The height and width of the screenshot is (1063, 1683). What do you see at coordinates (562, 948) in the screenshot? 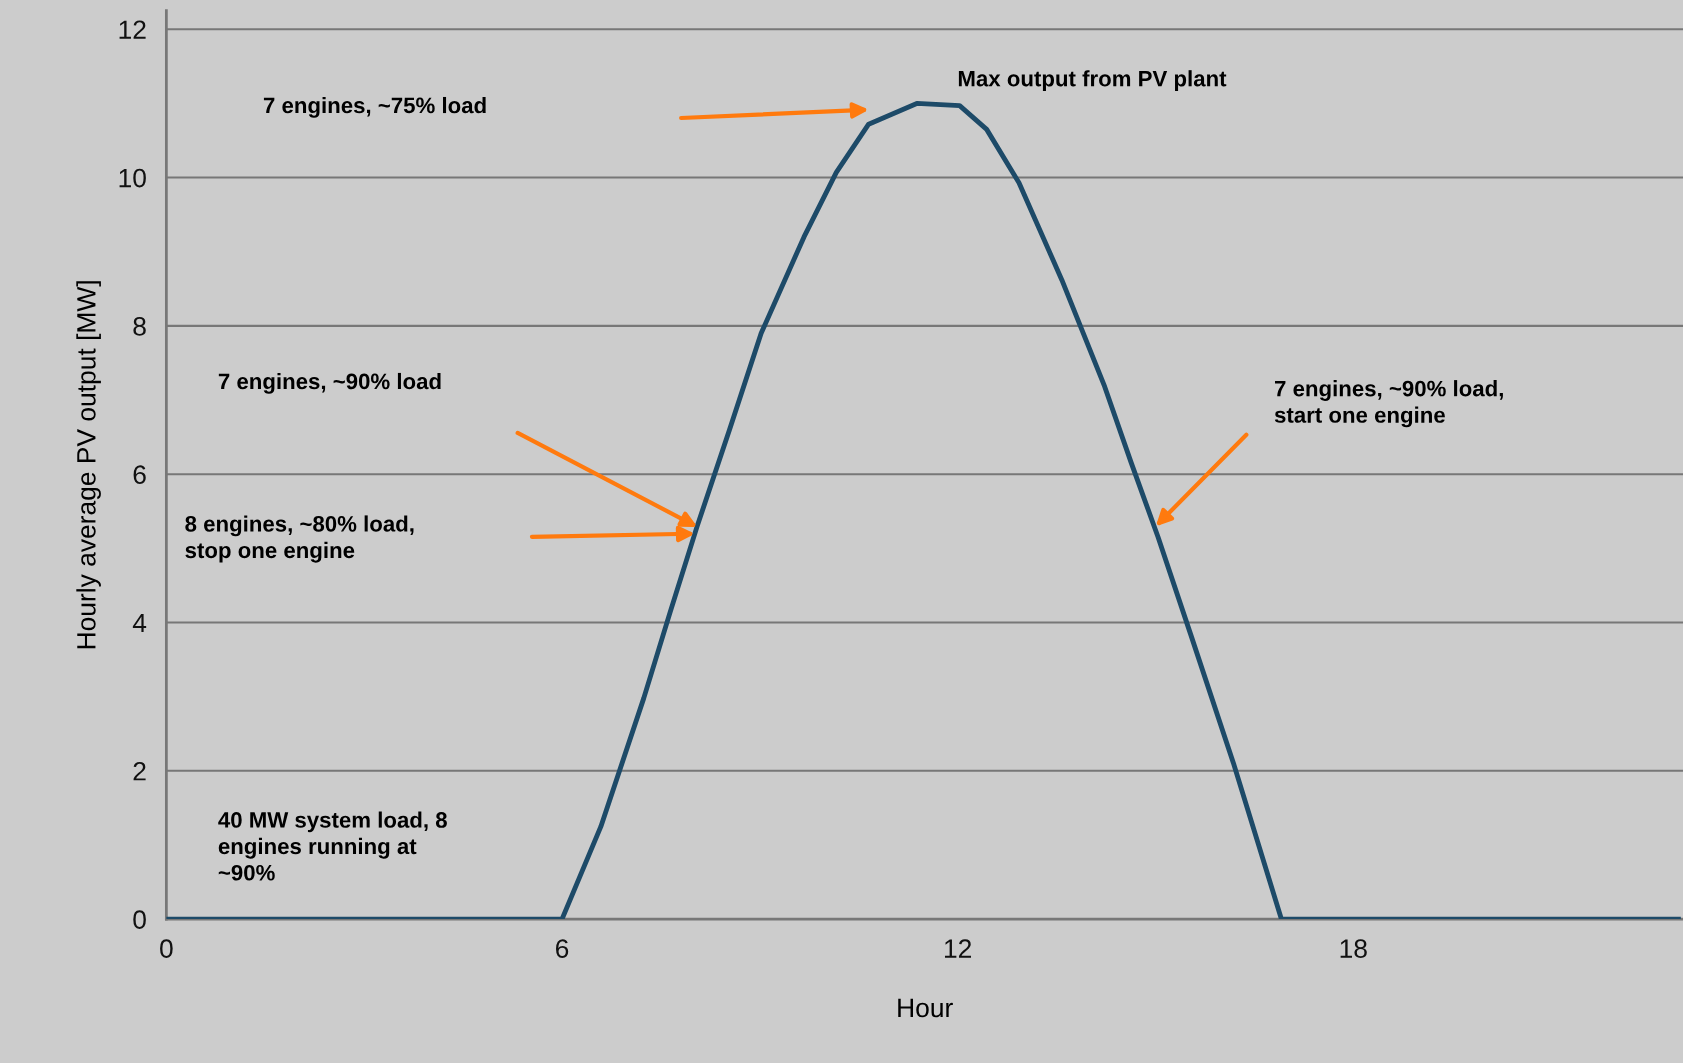
I see `x-tick-label: 6` at bounding box center [562, 948].